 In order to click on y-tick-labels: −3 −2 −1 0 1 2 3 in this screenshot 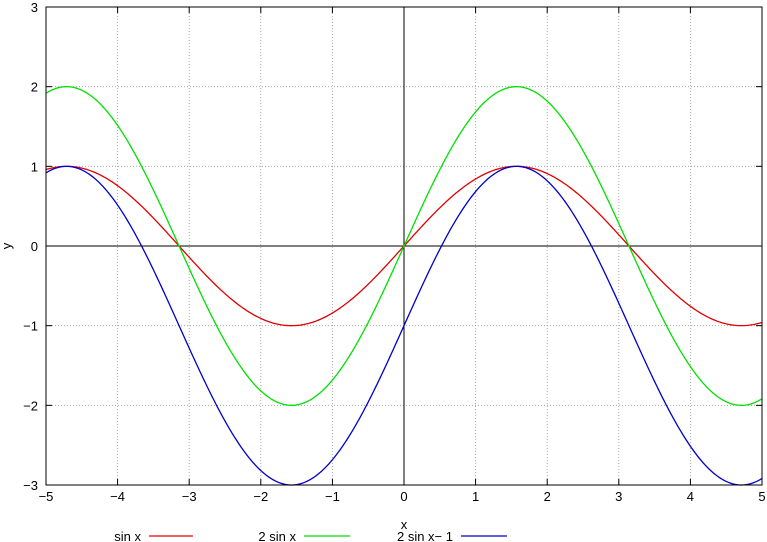, I will do `click(30, 246)`.